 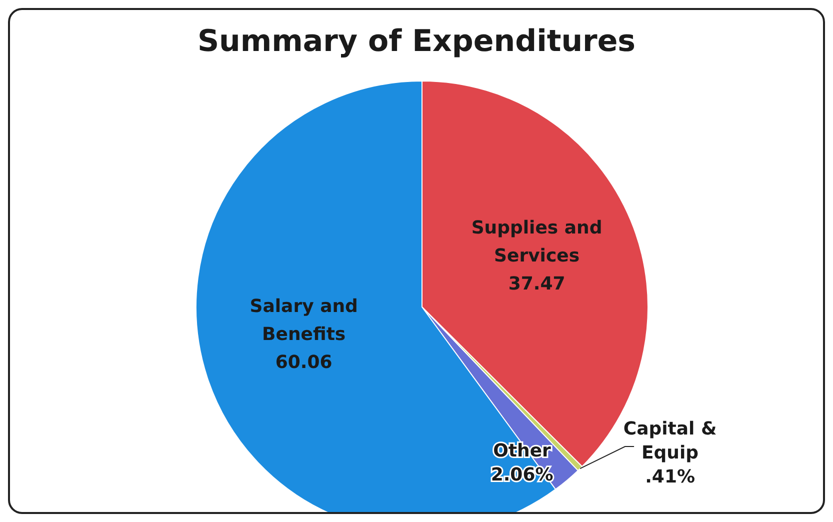 I want to click on data-label: .41%, so click(x=670, y=477).